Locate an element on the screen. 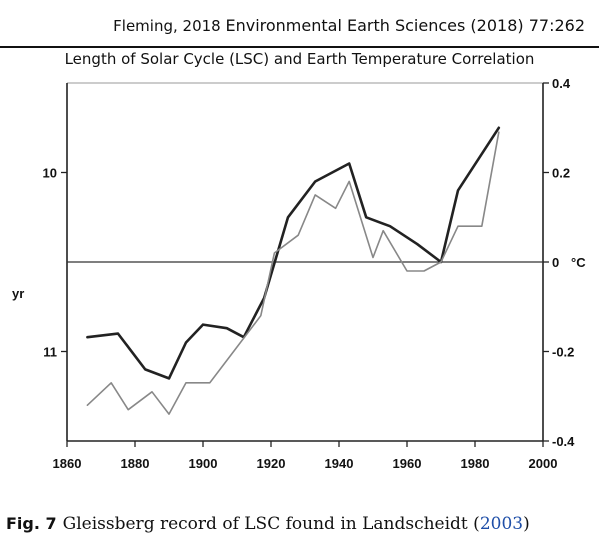  left-y-tick-label: 10 is located at coordinates (50, 173).